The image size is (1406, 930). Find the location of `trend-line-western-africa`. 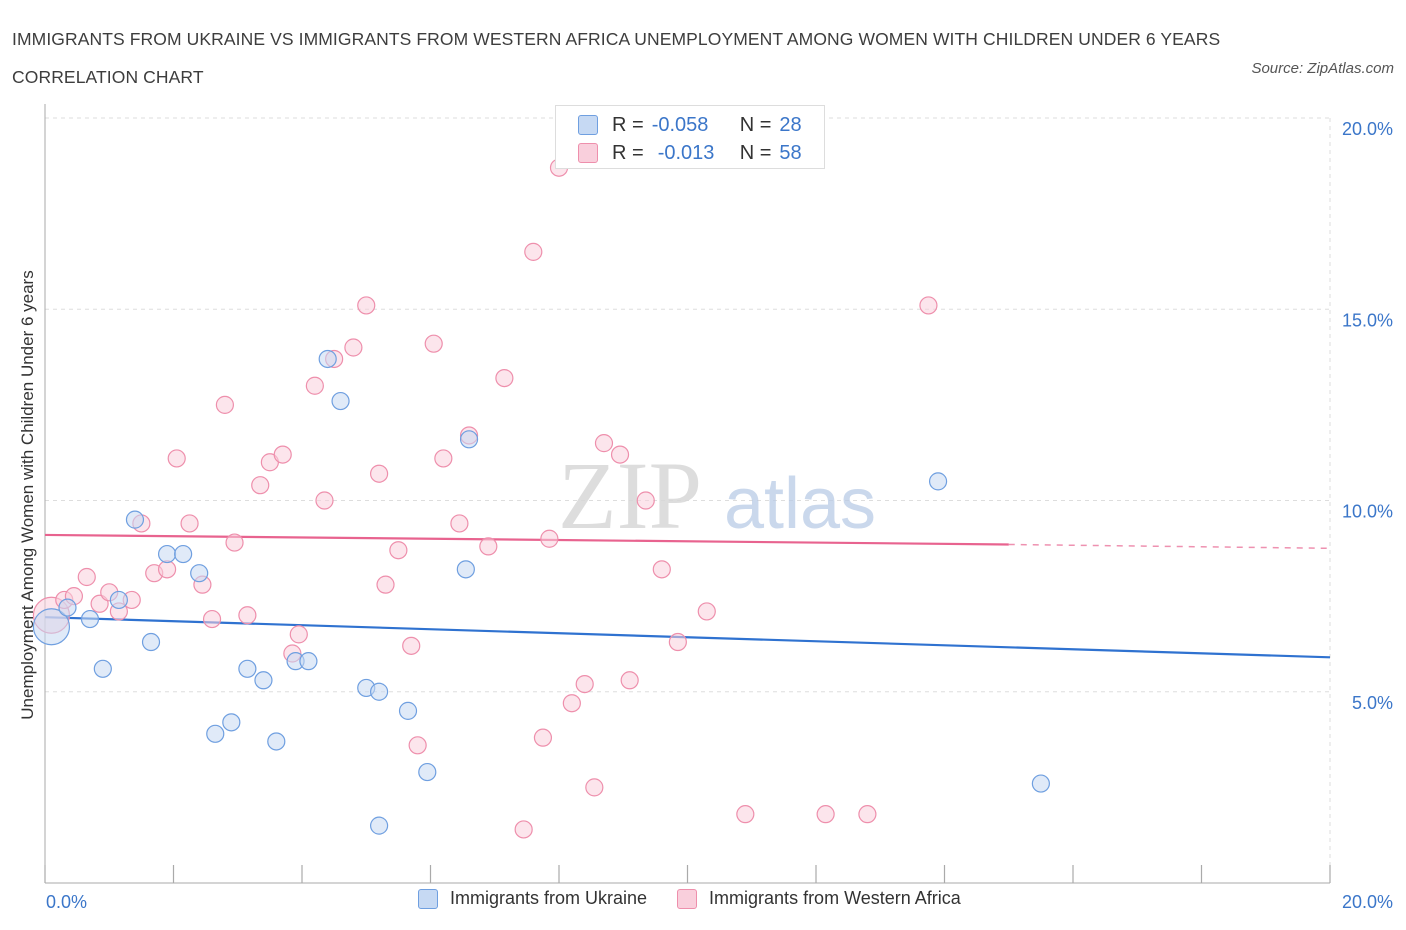

trend-line-western-africa is located at coordinates (526, 539).